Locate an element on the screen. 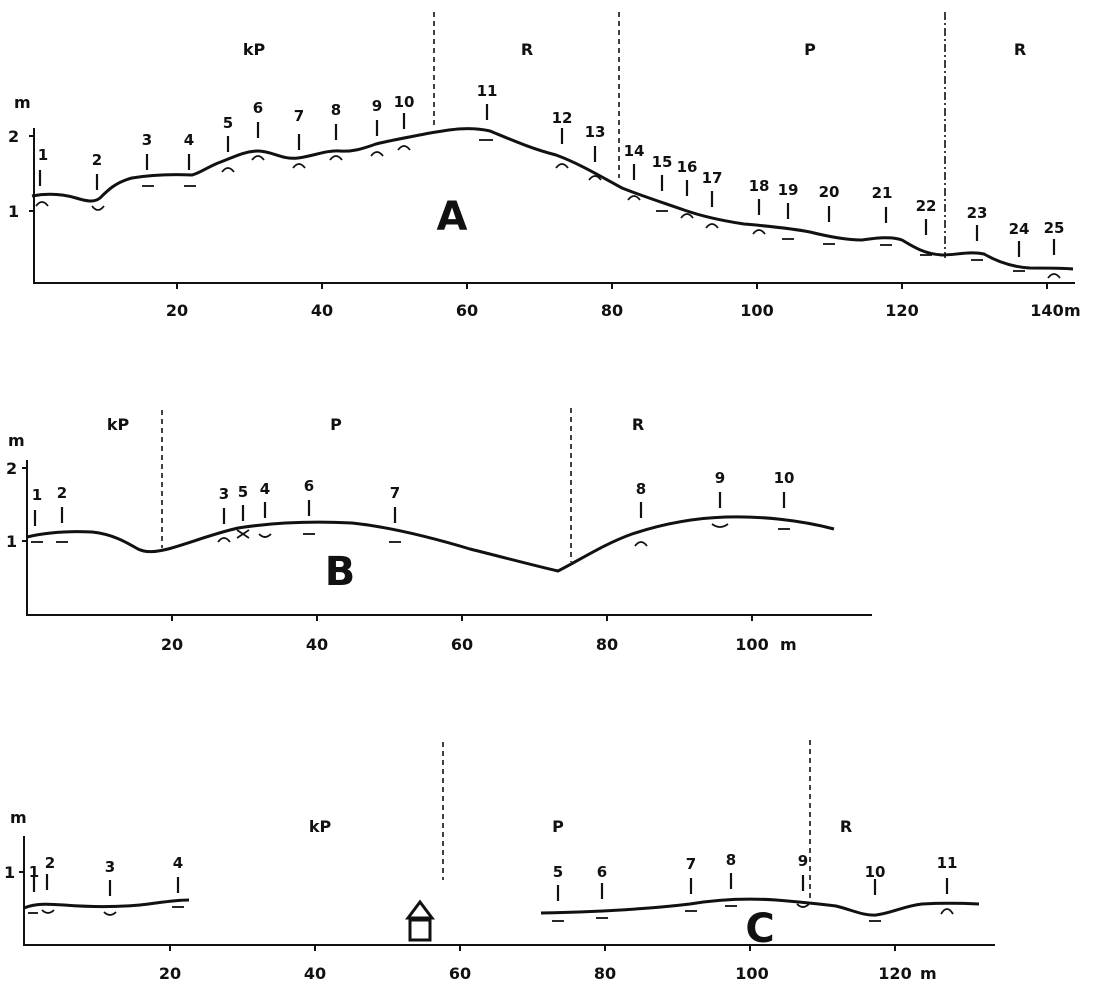  panel-b-axes is located at coordinates (449, 538).